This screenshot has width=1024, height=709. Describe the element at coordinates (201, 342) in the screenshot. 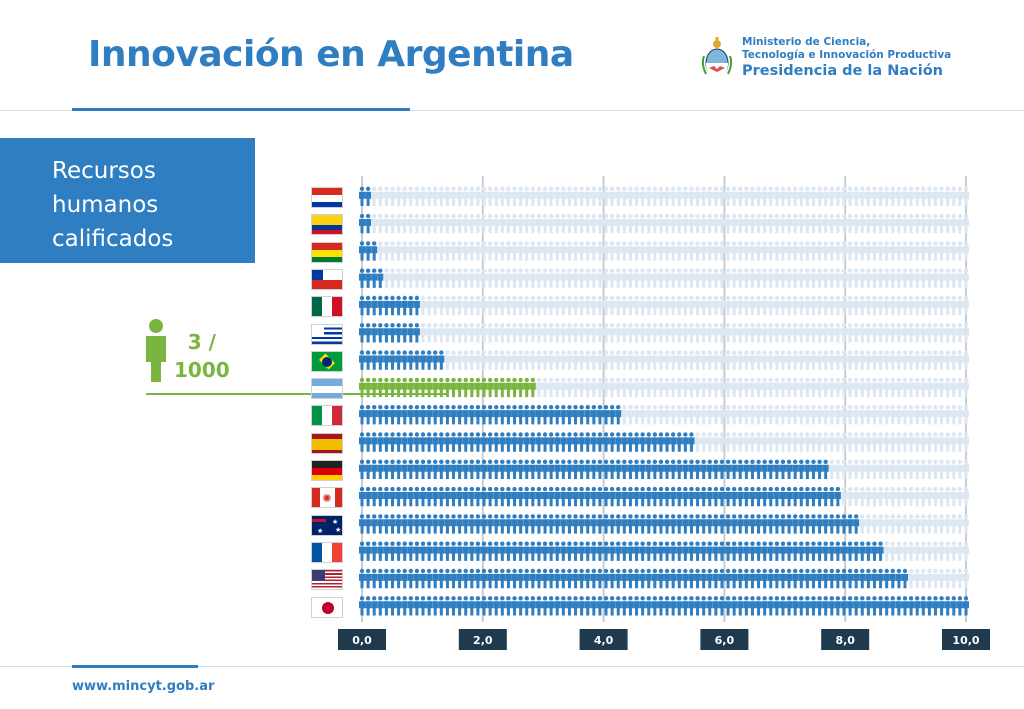

I see `callout-value-line: 3 /` at that location.